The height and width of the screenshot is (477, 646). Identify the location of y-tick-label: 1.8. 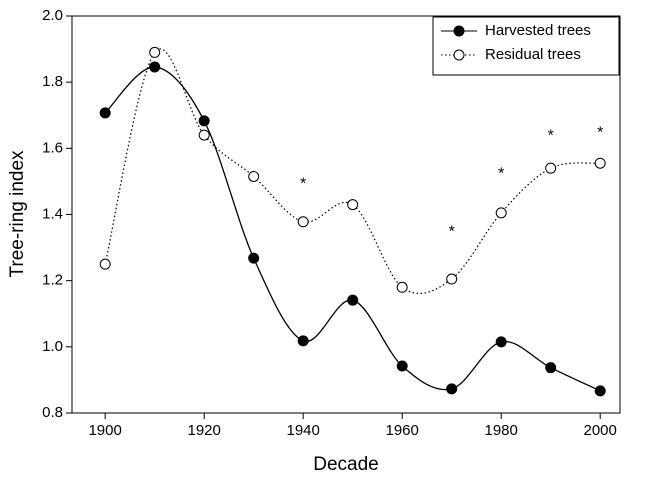
(52, 81).